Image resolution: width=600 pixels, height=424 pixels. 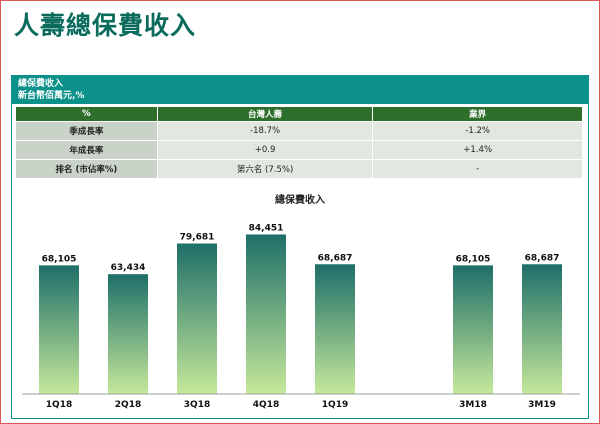 I want to click on bar-4Q18, so click(x=266, y=314).